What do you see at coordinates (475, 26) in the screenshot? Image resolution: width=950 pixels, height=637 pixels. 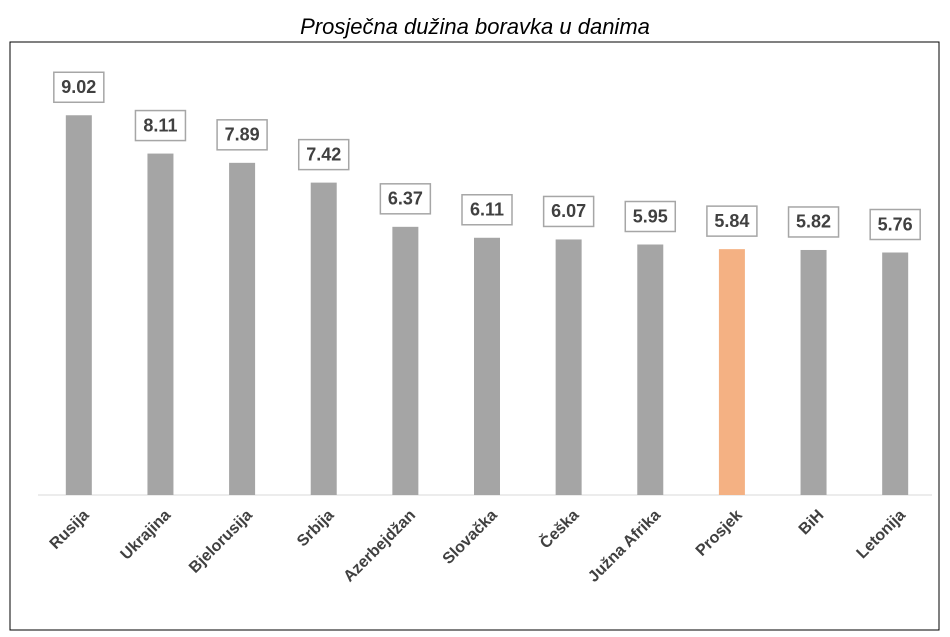 I see `chart-title: Prosječna dužina boravka u danima` at bounding box center [475, 26].